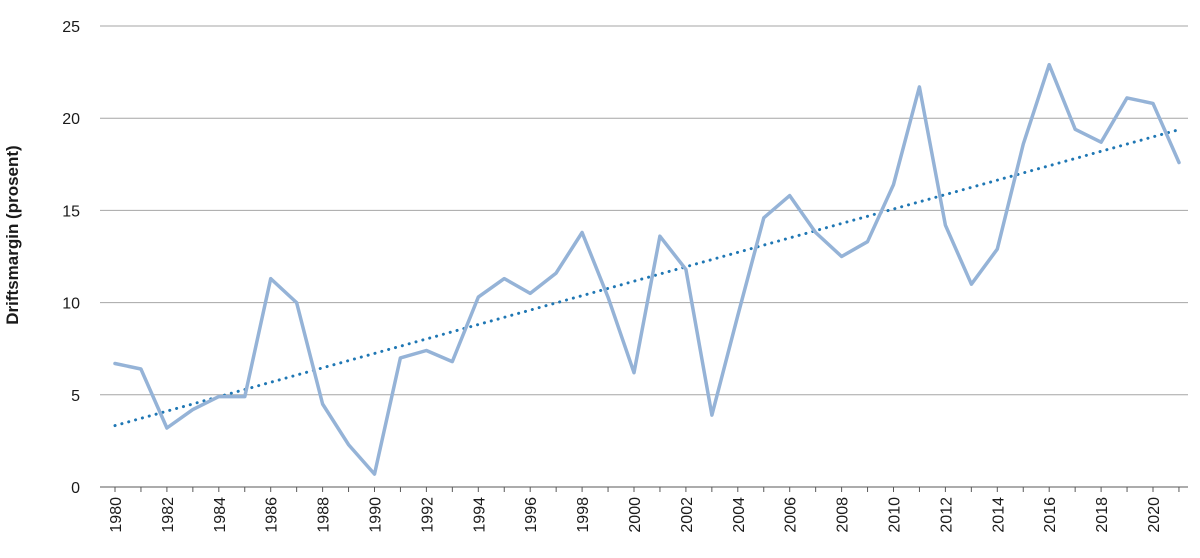 This screenshot has height=558, width=1200. What do you see at coordinates (71, 119) in the screenshot?
I see `y-tick-label: 20` at bounding box center [71, 119].